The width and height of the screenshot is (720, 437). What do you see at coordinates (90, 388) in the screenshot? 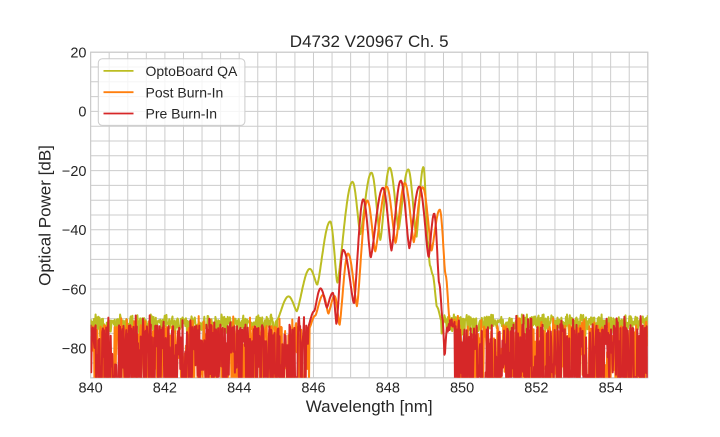
I see `svg-text: 840` at bounding box center [90, 388].